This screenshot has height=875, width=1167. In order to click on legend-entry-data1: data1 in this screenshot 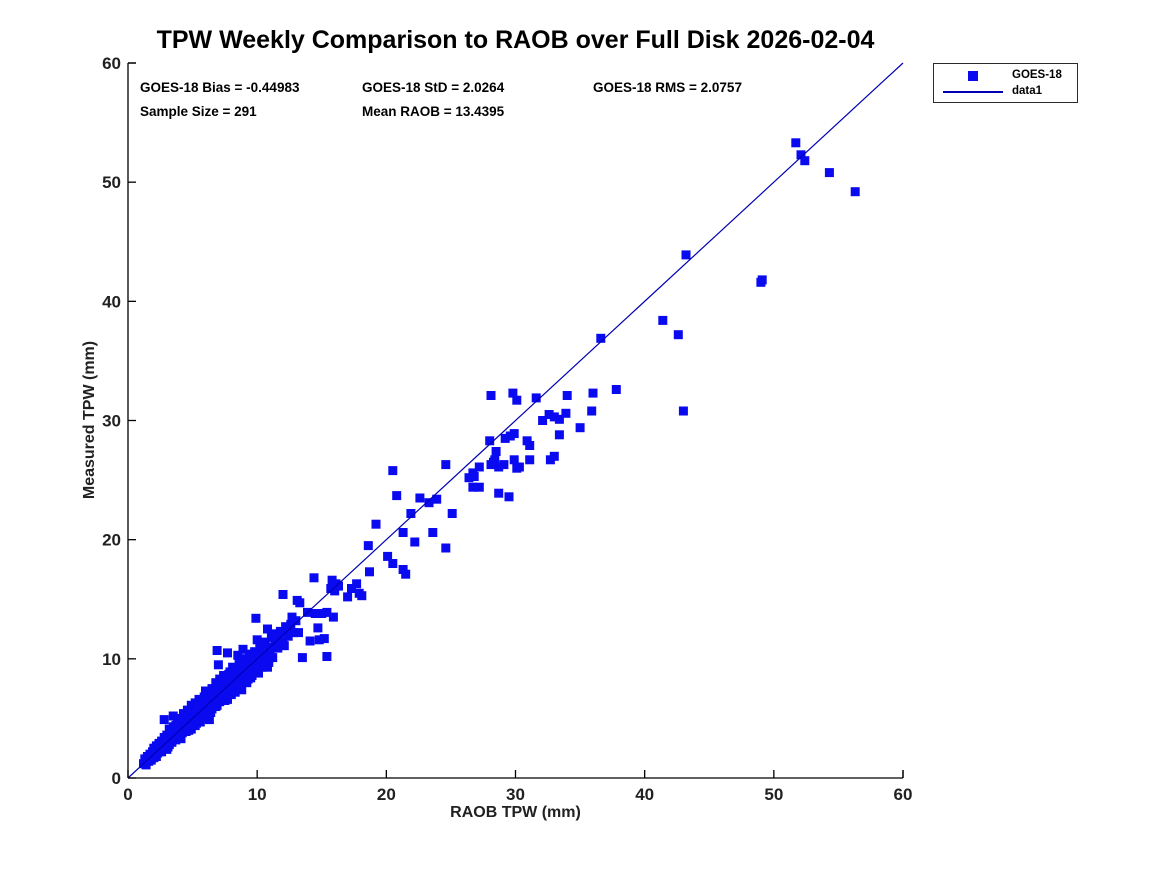, I will do `click(1005, 92)`.